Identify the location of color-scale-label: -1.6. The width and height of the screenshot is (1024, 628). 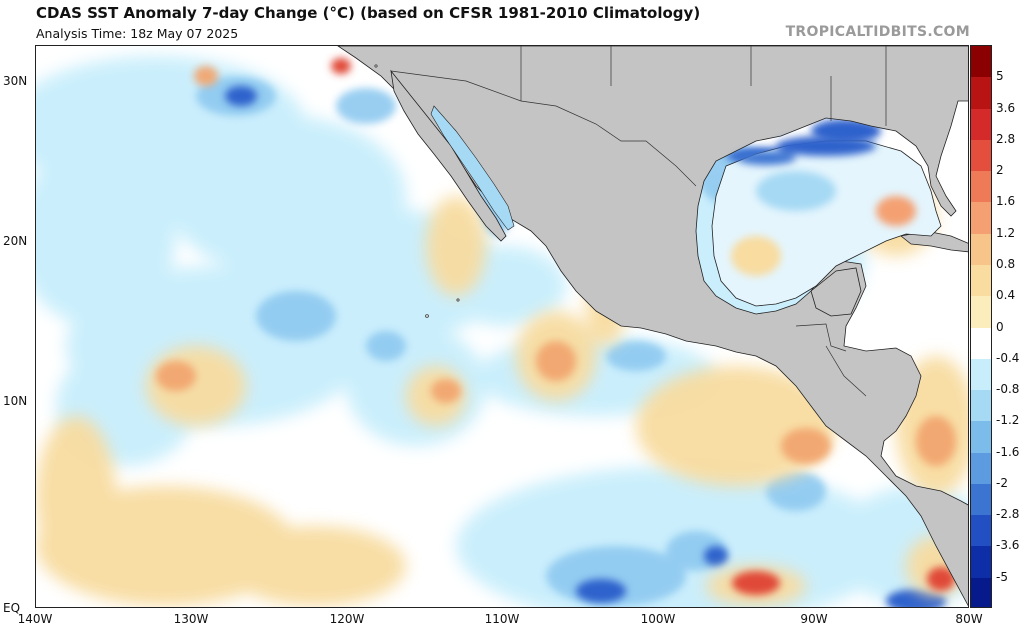
(1008, 451).